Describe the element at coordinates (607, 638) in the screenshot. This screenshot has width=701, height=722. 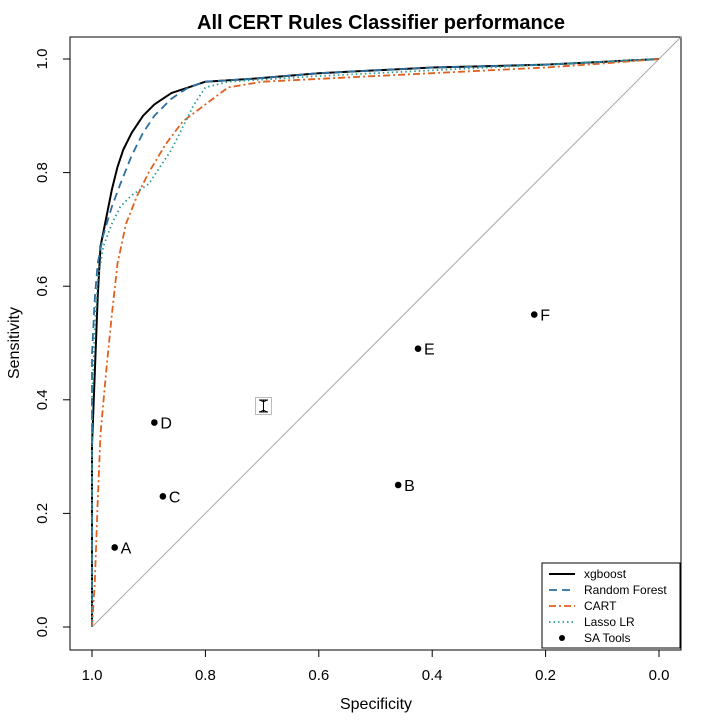
I see `legend-label: SA Tools` at that location.